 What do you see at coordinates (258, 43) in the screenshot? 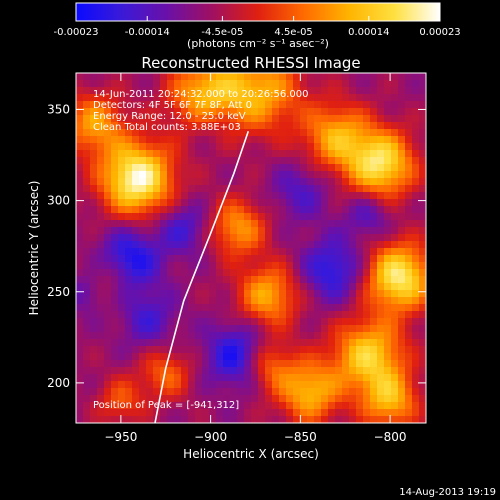
I see `colorbar-units-label: (photons cm⁻² s⁻¹ asec⁻²)` at bounding box center [258, 43].